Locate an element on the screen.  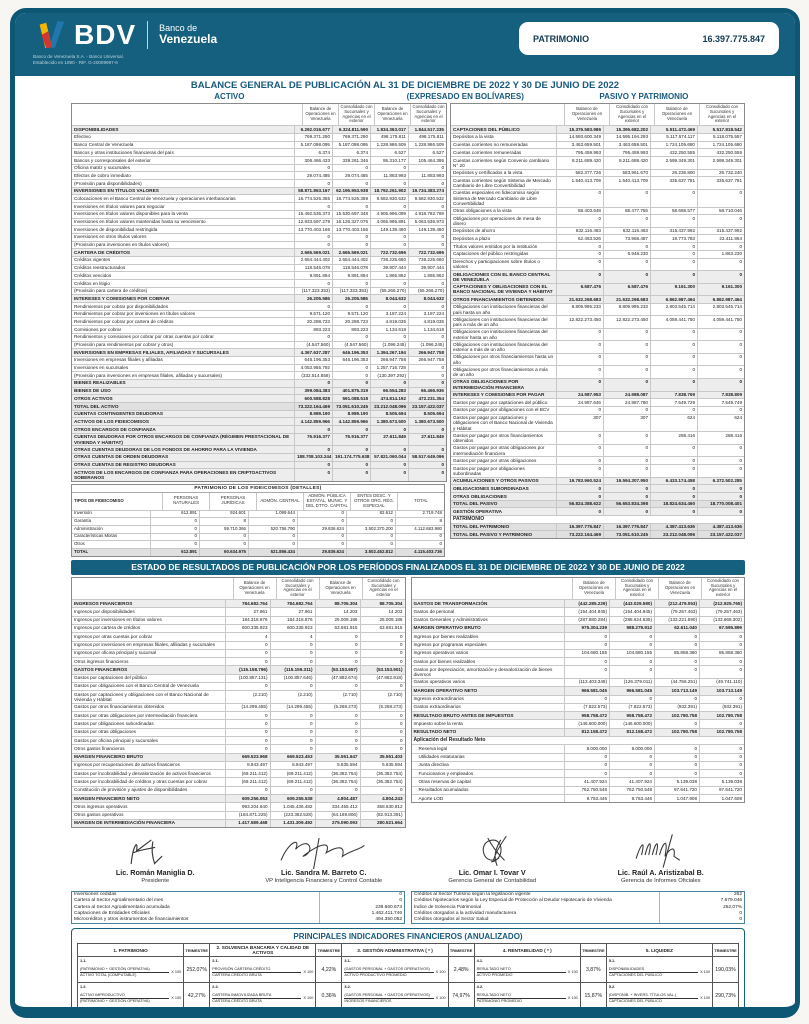
formula-numerator: DISPONIBILIDADES is located at coordinates (653, 970).